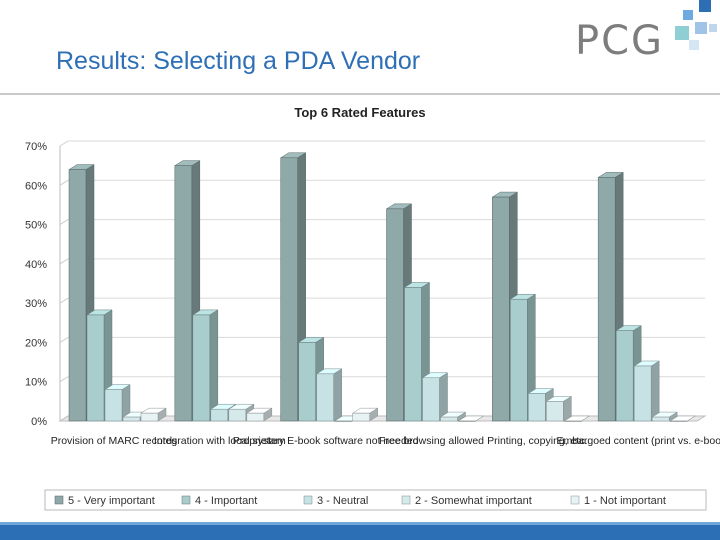 The image size is (720, 540). Describe the element at coordinates (36, 304) in the screenshot. I see `y-tick-label: 30%` at that location.